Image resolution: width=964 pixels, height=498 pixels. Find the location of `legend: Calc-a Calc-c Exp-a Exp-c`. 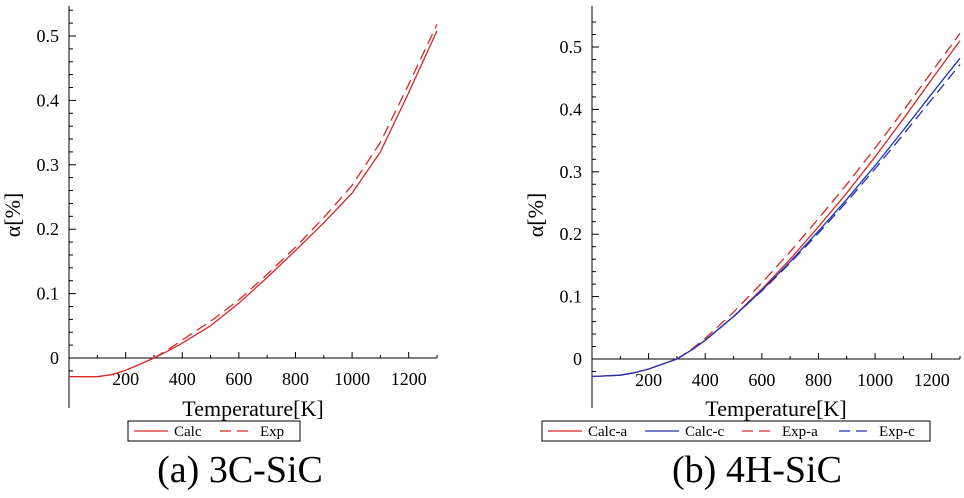

legend: Calc-a Calc-c Exp-a Exp-c is located at coordinates (736, 431).